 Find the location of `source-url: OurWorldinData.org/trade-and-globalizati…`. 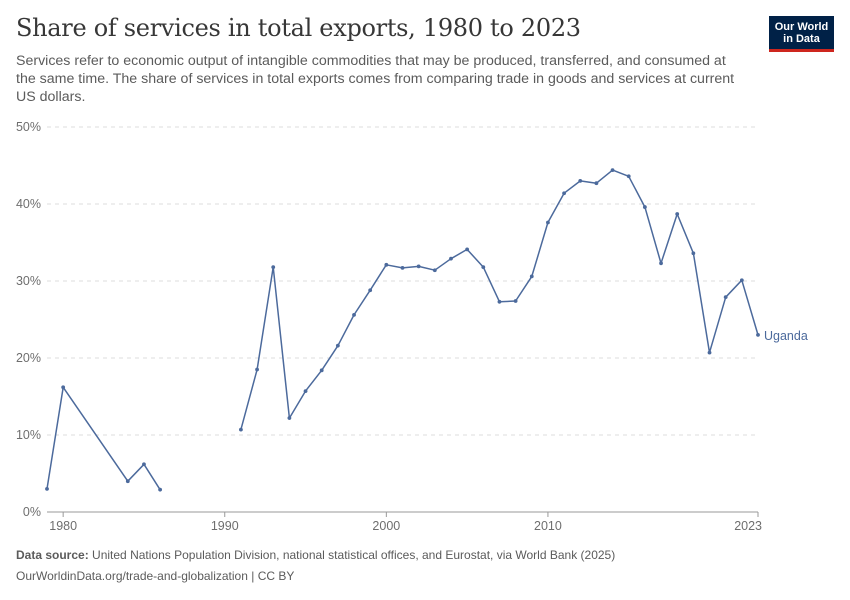

source-url: OurWorldinData.org/trade-and-globalizati… is located at coordinates (155, 576).